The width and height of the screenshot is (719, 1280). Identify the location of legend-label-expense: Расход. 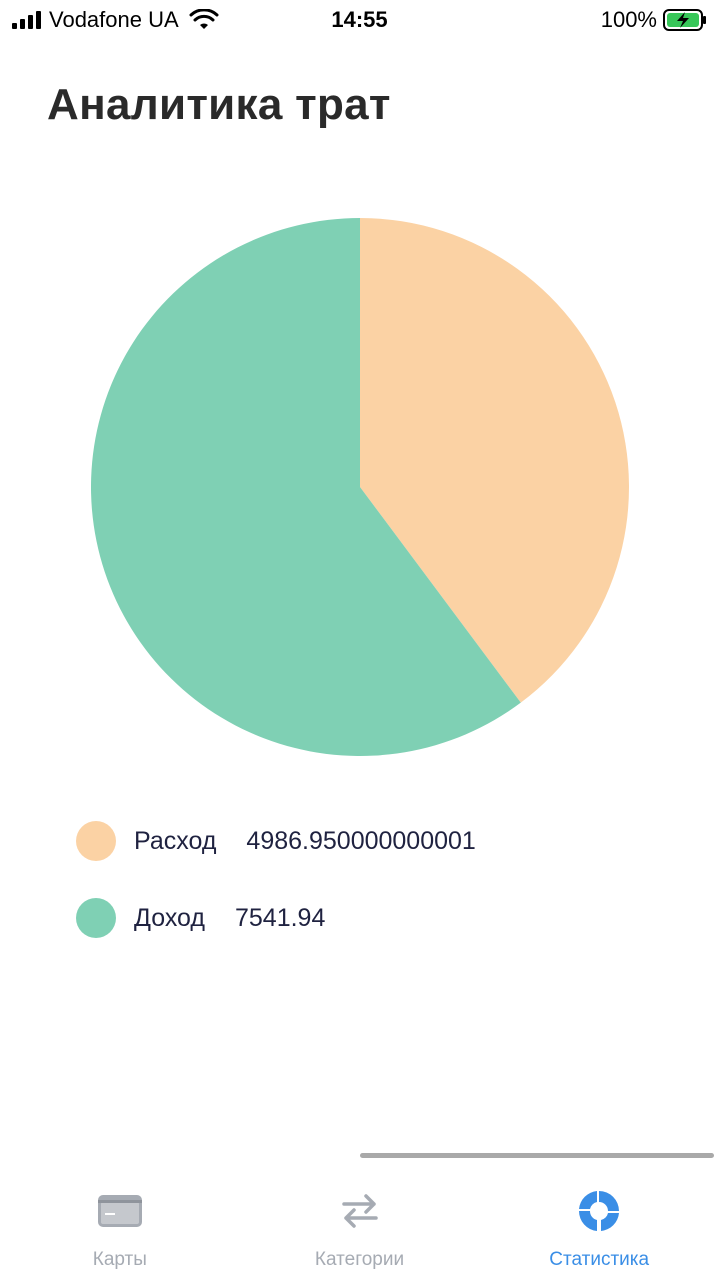
(175, 840).